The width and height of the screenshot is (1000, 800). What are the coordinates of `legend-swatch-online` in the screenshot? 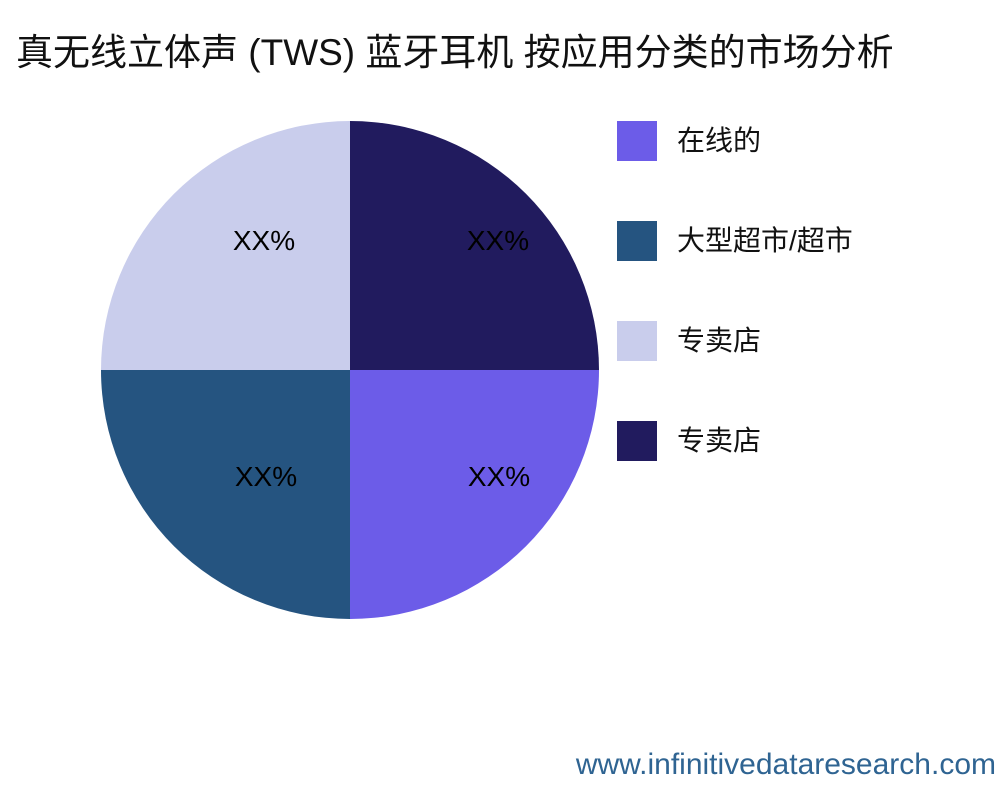 It's located at (637, 141).